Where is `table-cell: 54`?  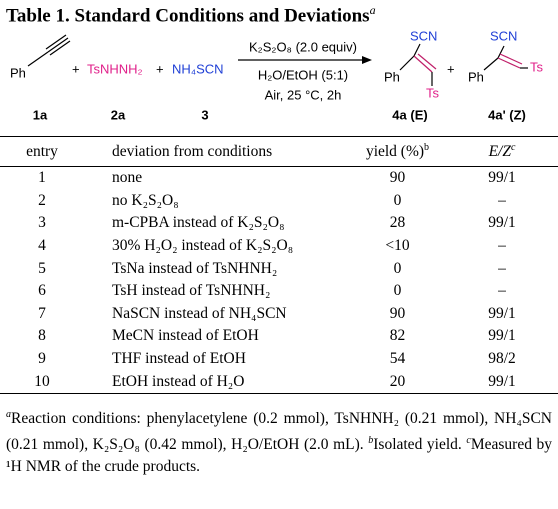
table-cell: 54 is located at coordinates (397, 359).